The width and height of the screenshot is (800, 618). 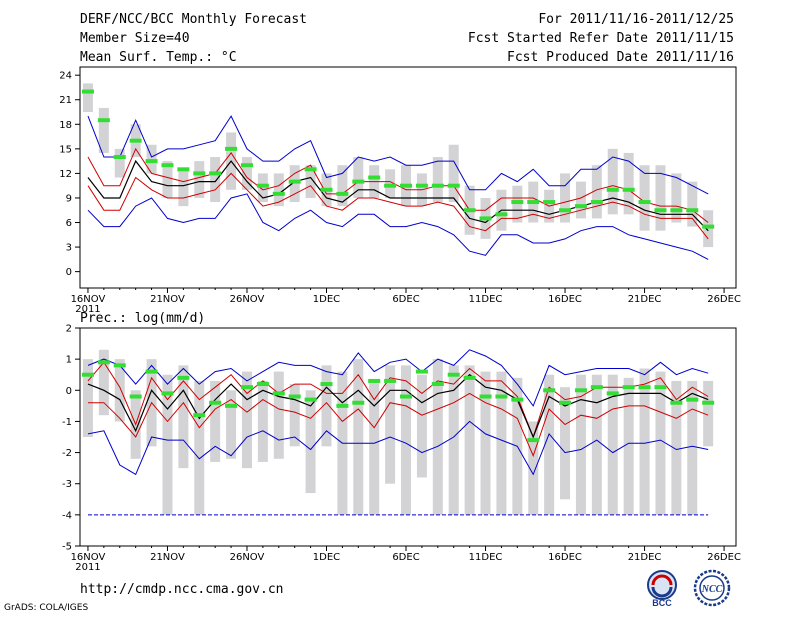 What do you see at coordinates (87, 309) in the screenshot?
I see `panel1-xtick-year: 2011` at bounding box center [87, 309].